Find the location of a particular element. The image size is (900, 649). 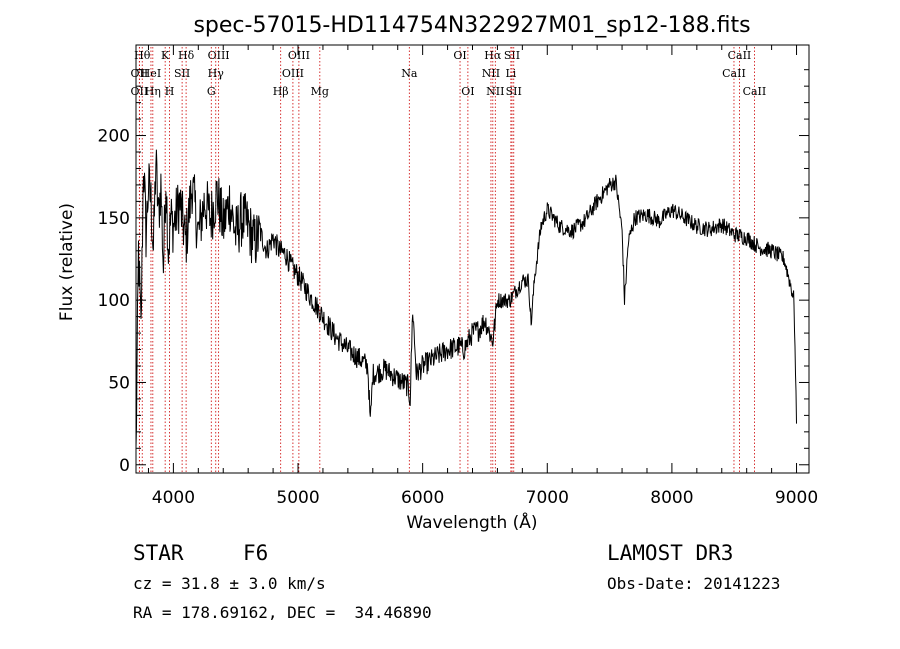

y-tick-label-150: 150 is located at coordinates (114, 219).